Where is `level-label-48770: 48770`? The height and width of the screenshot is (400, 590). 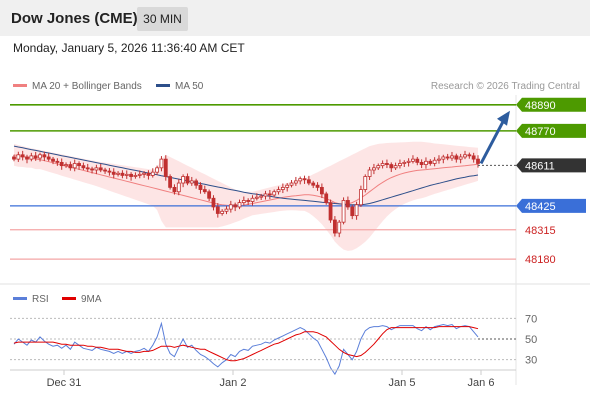
level-label-48770: 48770 is located at coordinates (540, 132).